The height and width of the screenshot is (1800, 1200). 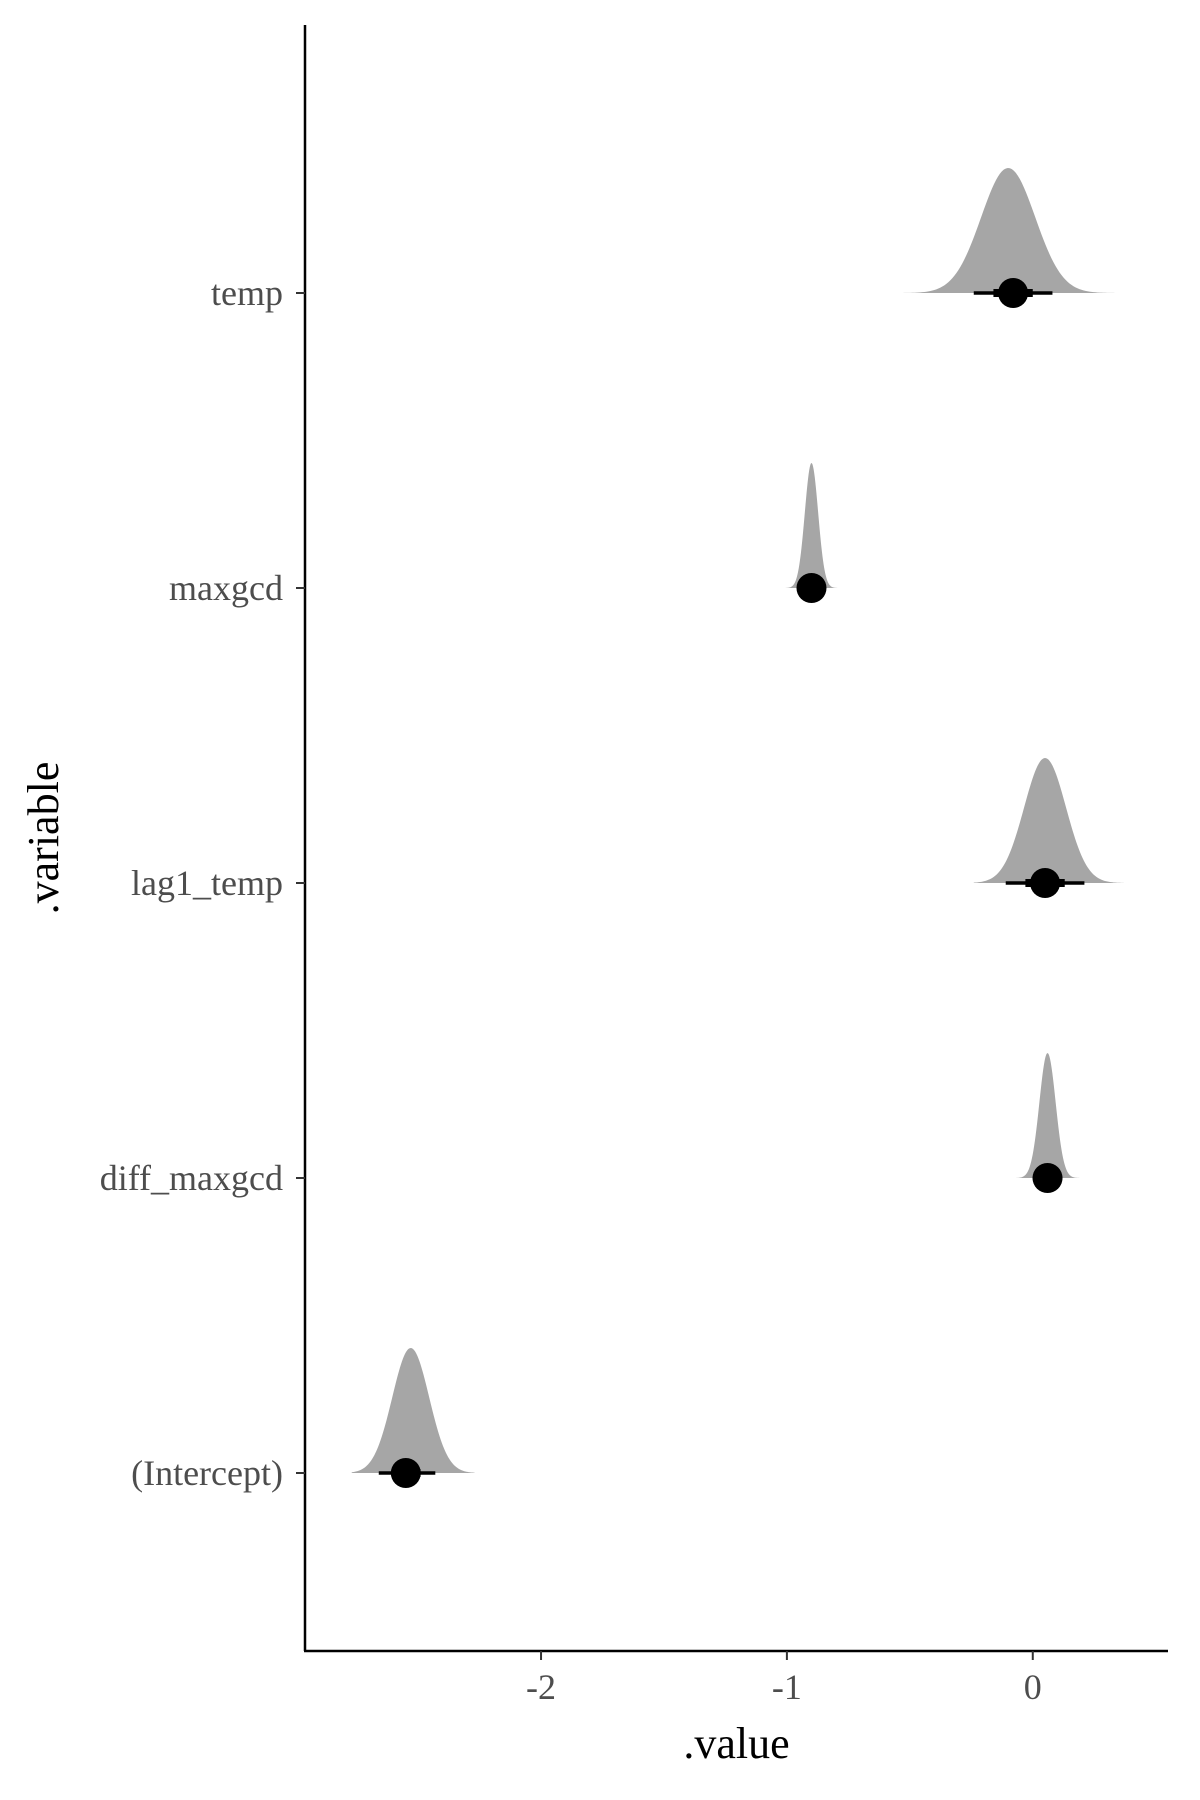 What do you see at coordinates (207, 883) in the screenshot?
I see `y-tick-label-lag1-temp: lag1_temp` at bounding box center [207, 883].